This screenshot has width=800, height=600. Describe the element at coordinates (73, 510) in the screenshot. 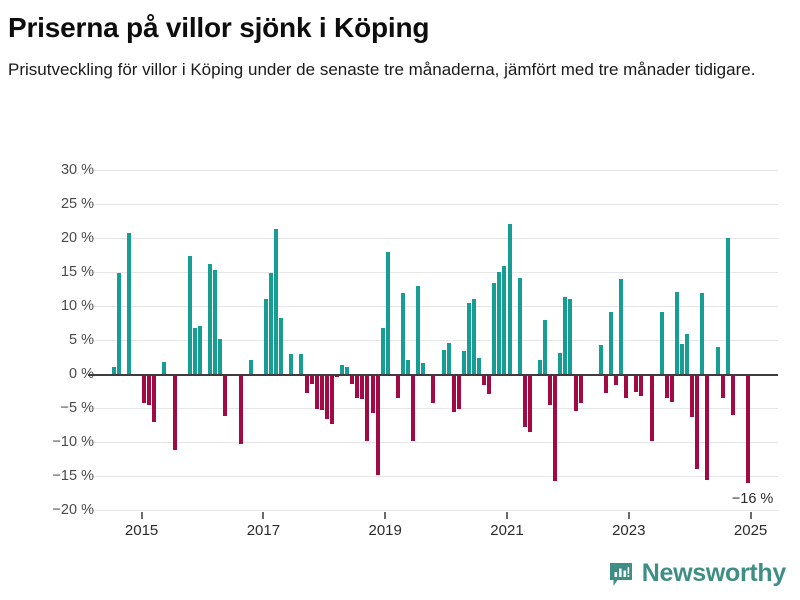

I see `y-axis-tick-label: −20 %` at that location.